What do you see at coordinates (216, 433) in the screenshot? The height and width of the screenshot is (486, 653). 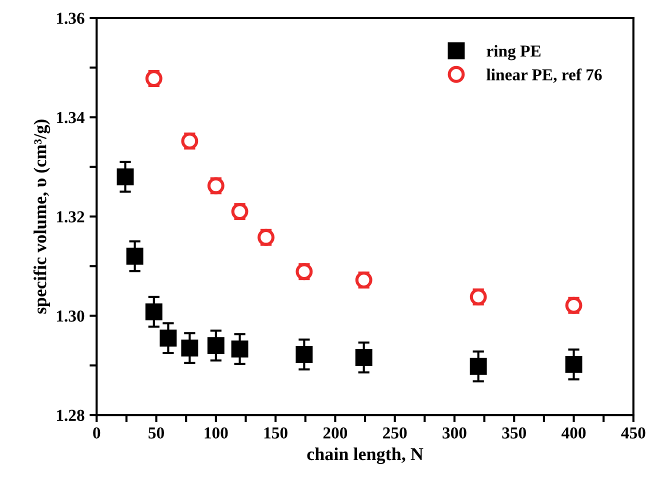 I see `x-tick-label: 100` at bounding box center [216, 433].